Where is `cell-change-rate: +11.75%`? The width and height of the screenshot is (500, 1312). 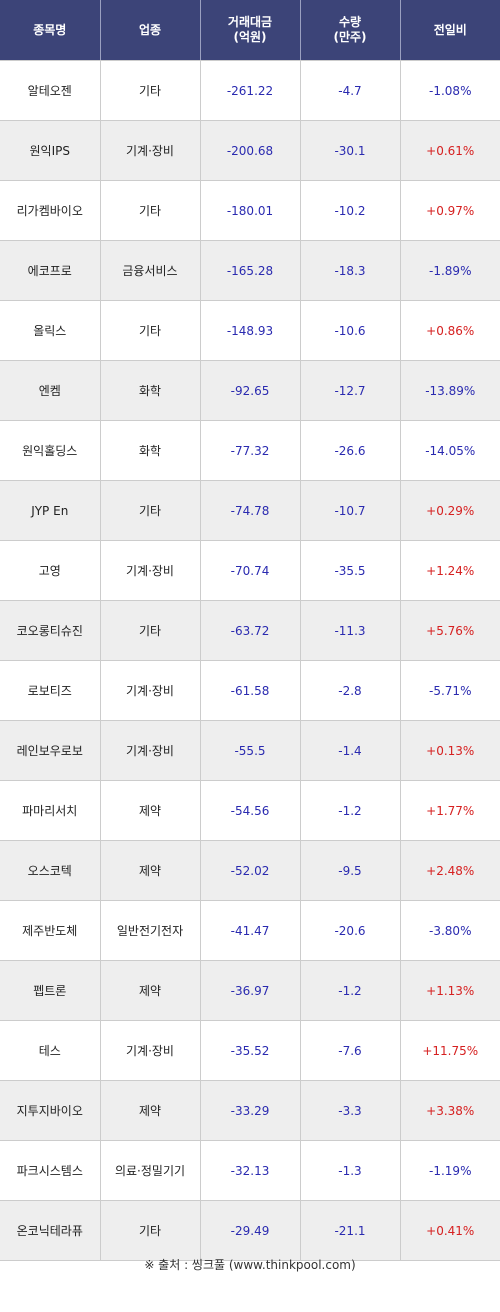
cell-change-rate: +11.75% is located at coordinates (450, 1050).